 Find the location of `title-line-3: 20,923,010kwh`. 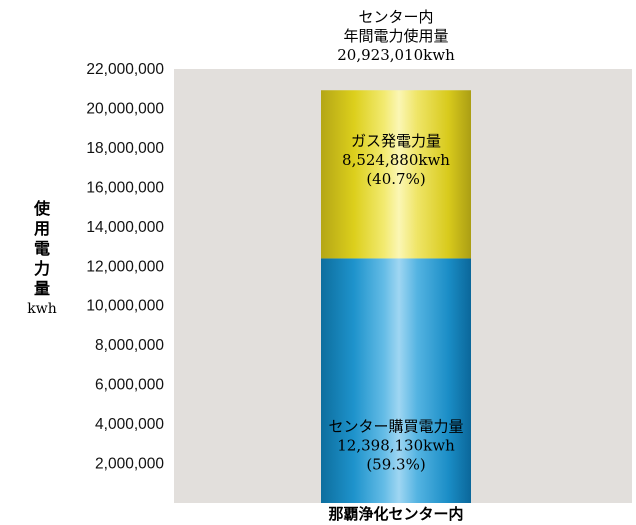

title-line-3: 20,923,010kwh is located at coordinates (396, 55).